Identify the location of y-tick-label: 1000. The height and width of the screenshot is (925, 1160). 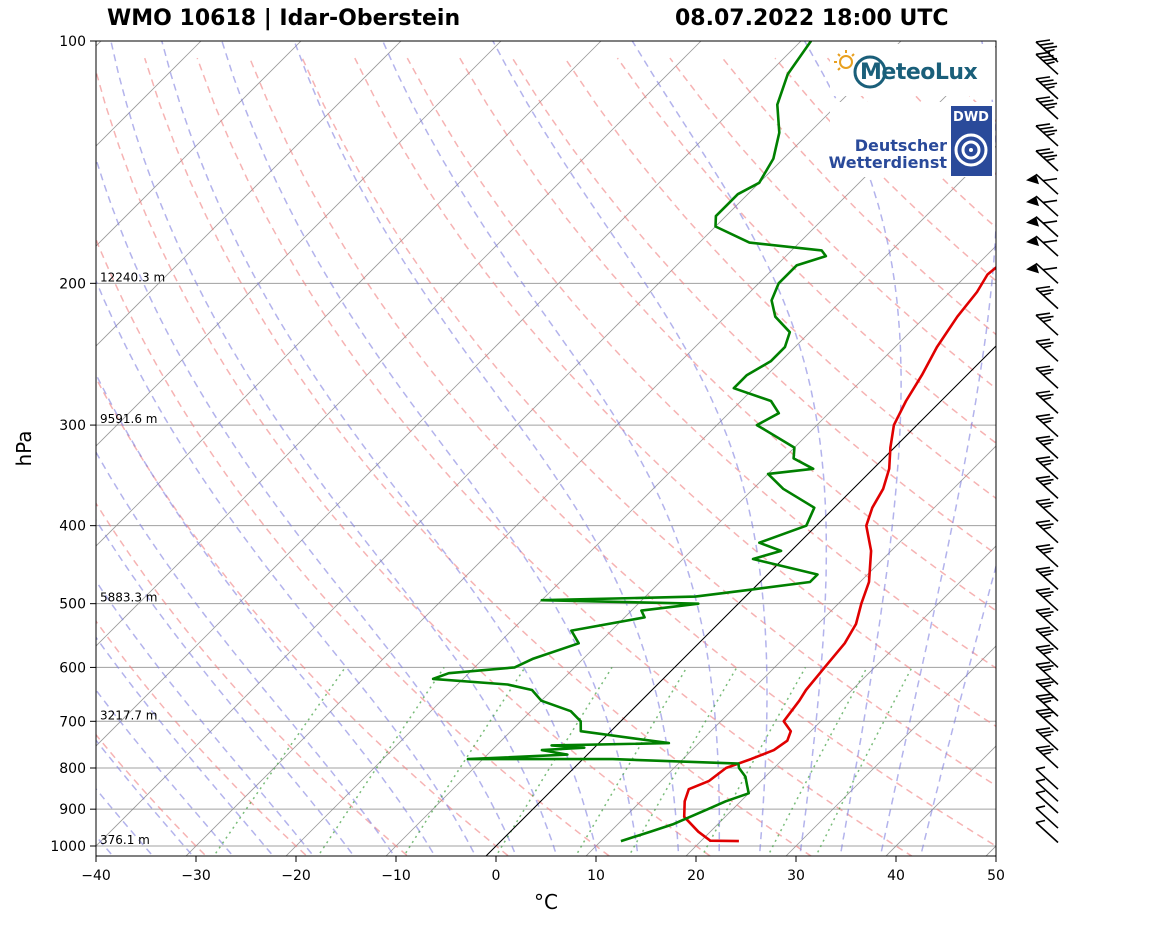
(68, 847).